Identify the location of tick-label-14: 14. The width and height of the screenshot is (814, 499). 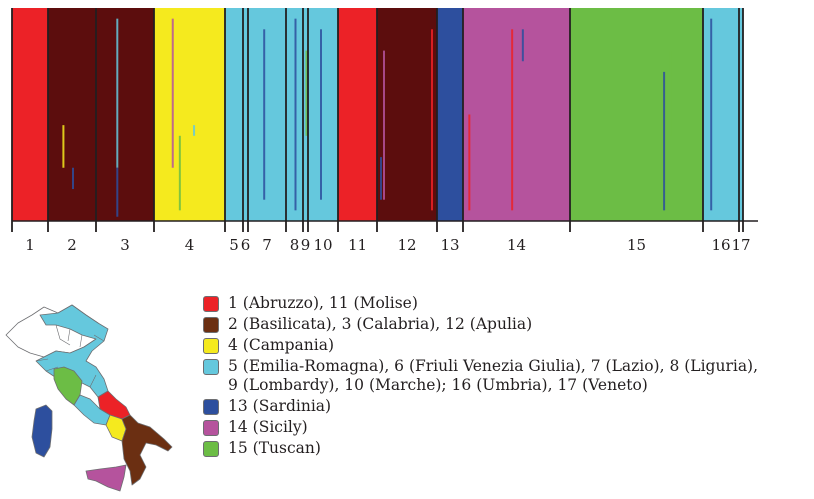
(516, 245).